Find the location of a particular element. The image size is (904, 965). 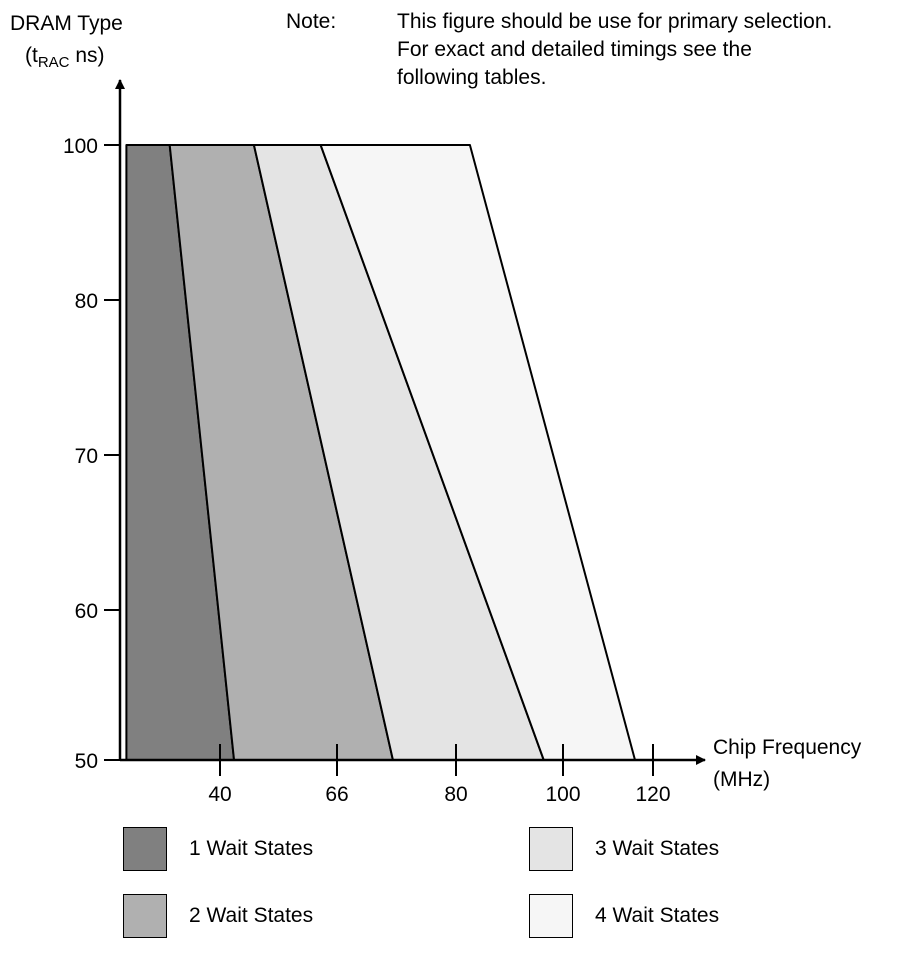

legend-label-3: 3 Wait States is located at coordinates (657, 848).